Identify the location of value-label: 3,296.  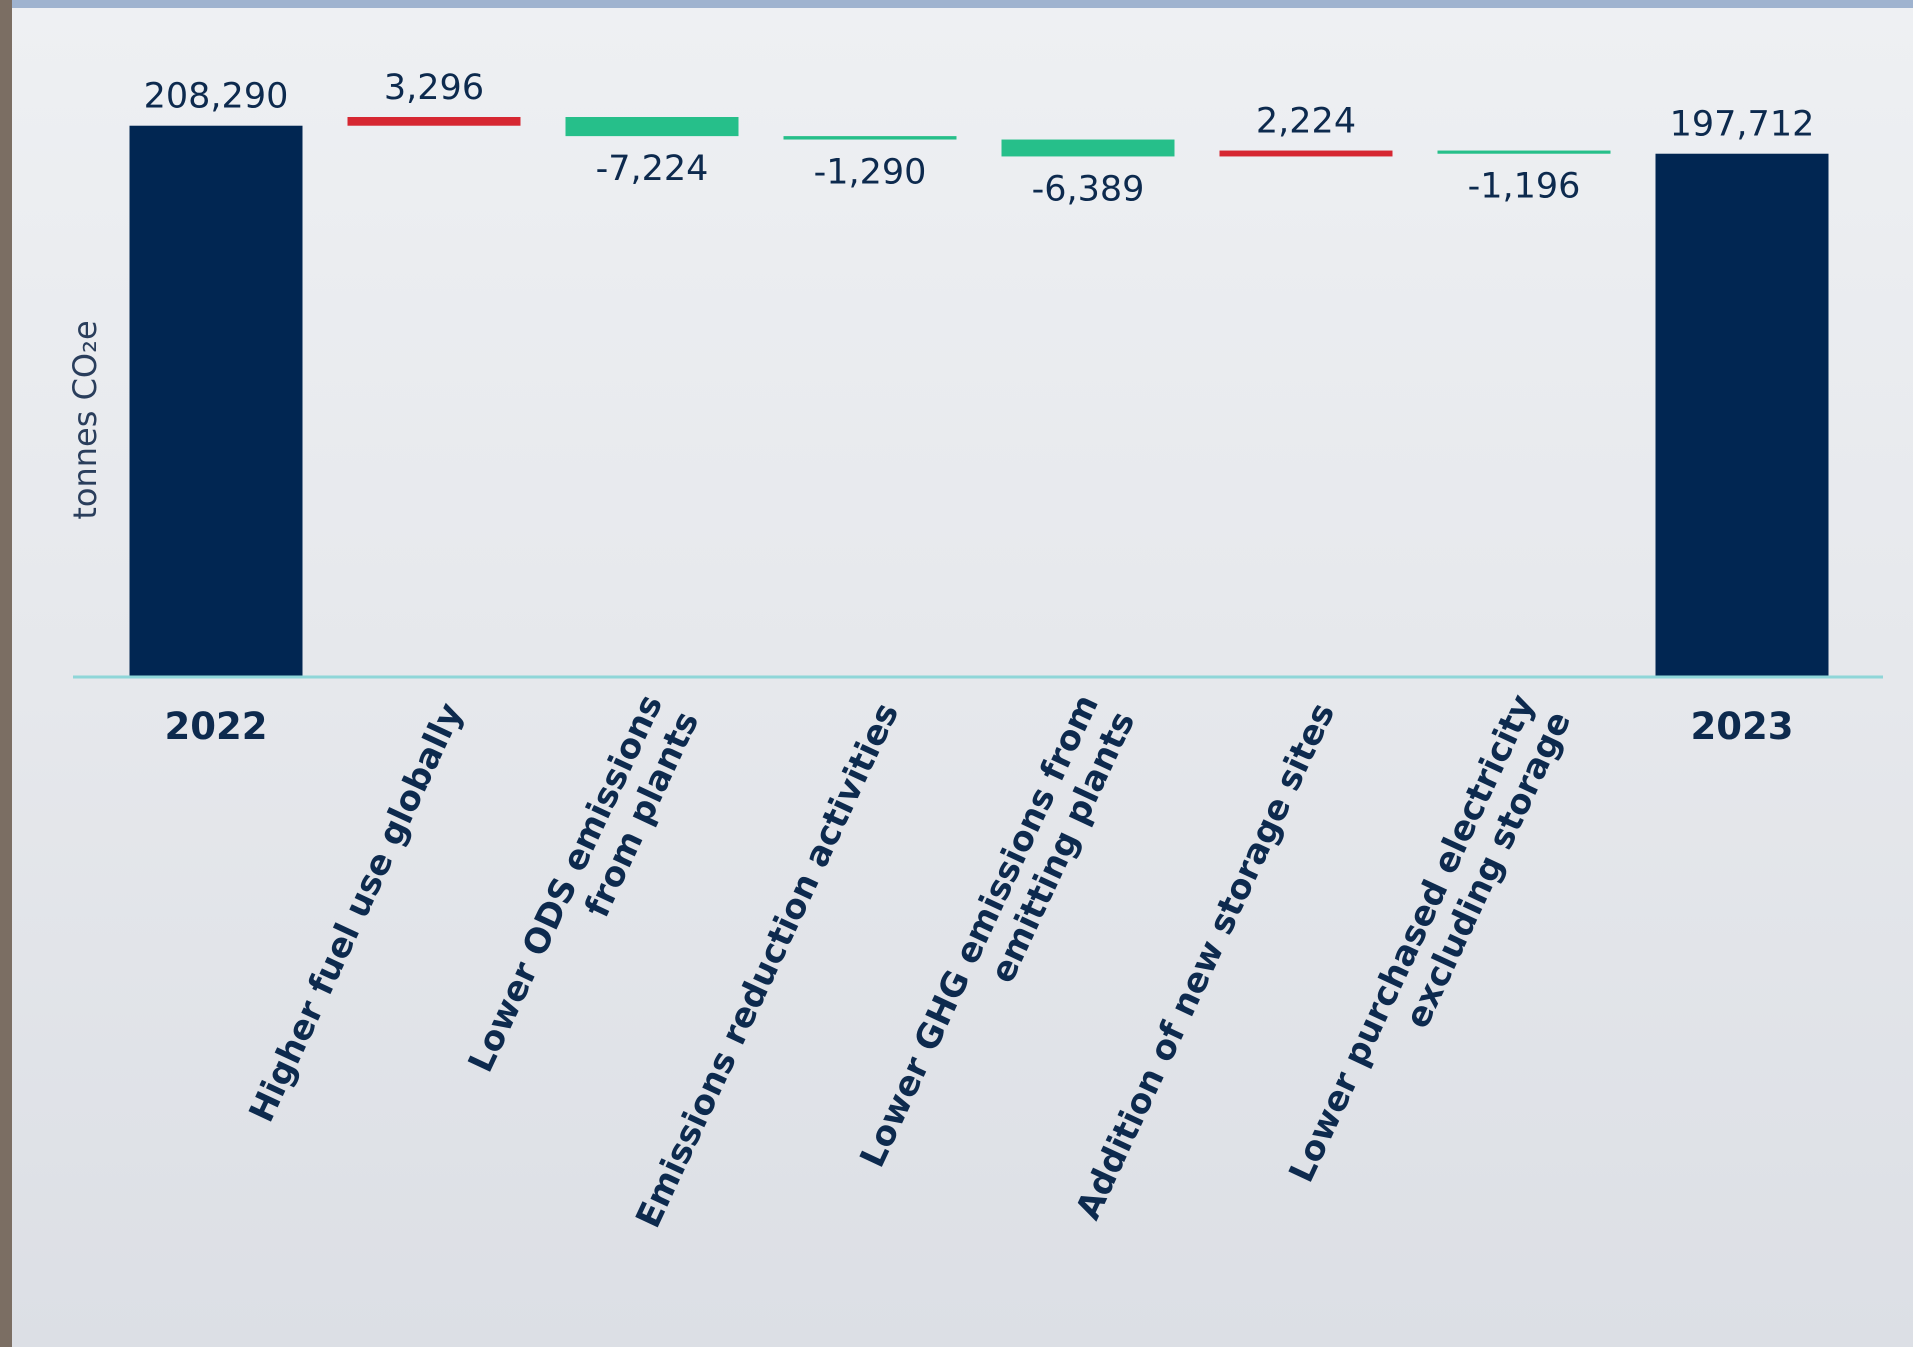
(434, 88).